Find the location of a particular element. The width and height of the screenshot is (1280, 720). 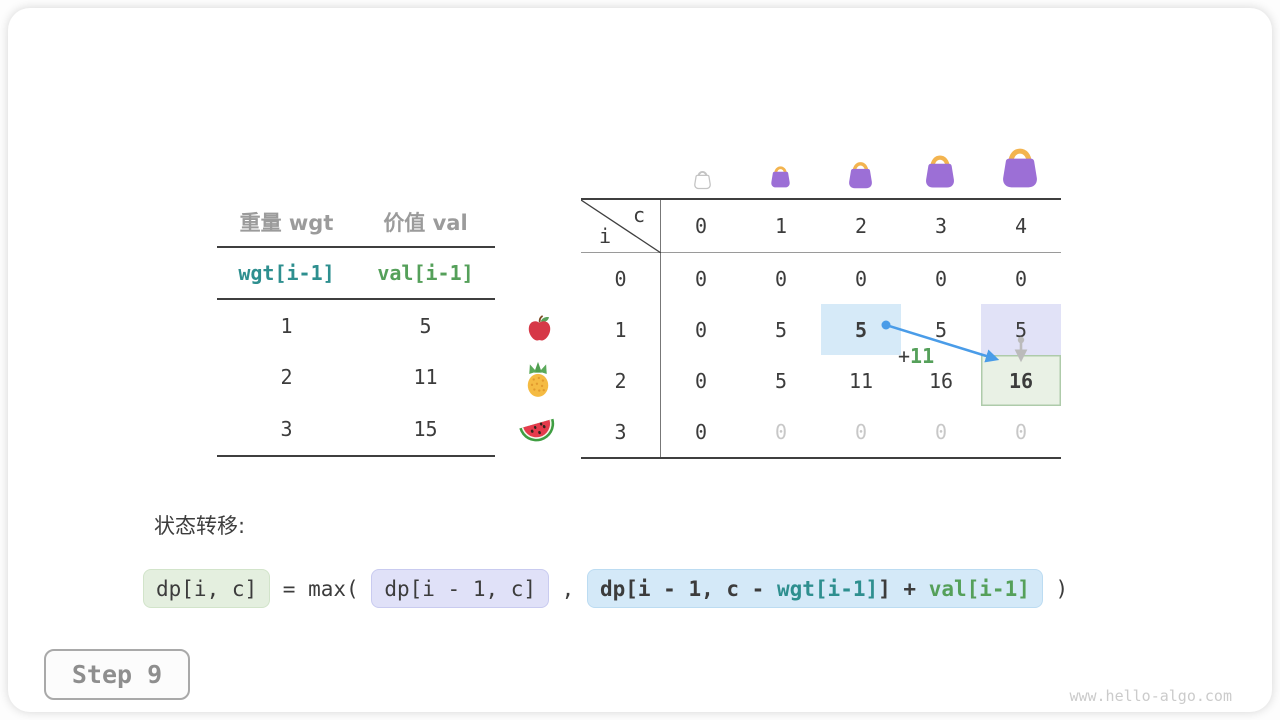

apple-icon is located at coordinates (539, 330).